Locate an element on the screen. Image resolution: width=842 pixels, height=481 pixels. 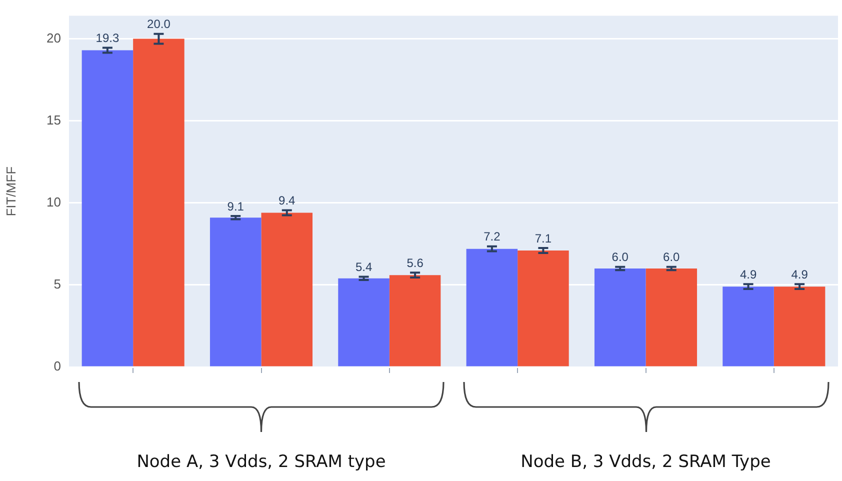
data-label: 7.2 is located at coordinates (492, 237).